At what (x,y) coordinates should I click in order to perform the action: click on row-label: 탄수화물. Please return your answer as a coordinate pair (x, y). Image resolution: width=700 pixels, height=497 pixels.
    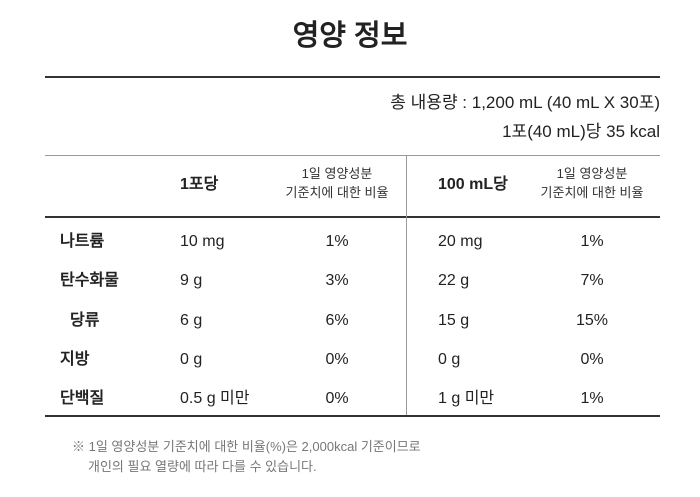
    Looking at the image, I should click on (89, 281).